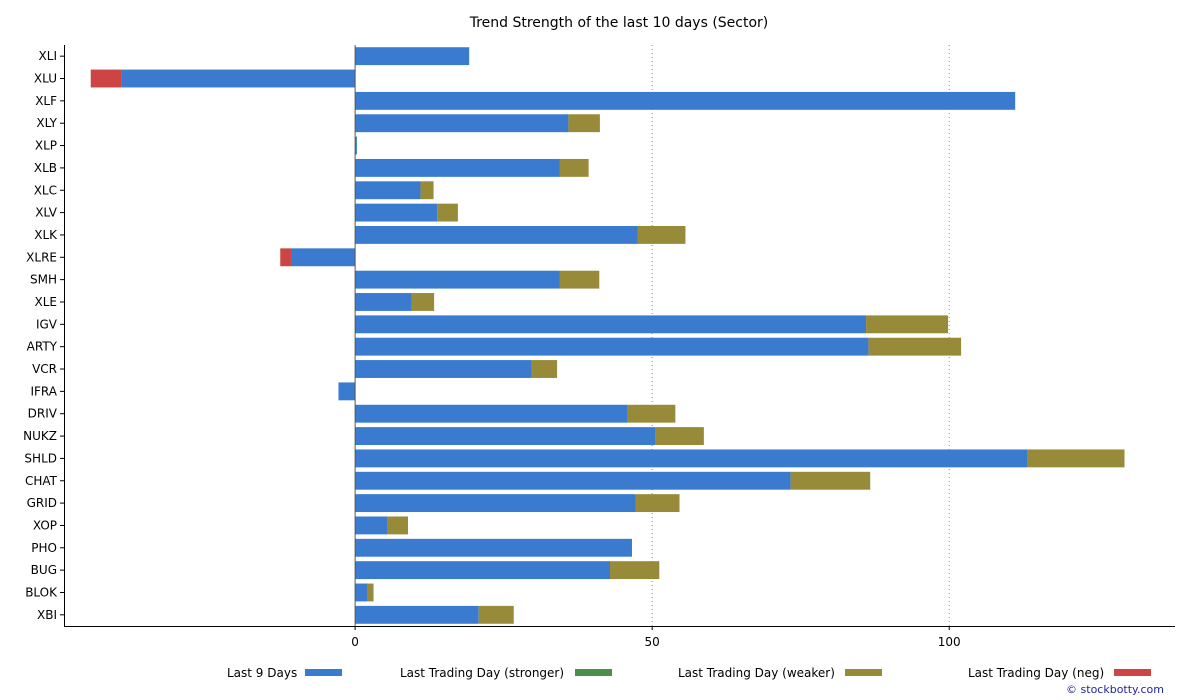  What do you see at coordinates (657, 503) in the screenshot?
I see `bar-grid-last-day-weaker` at bounding box center [657, 503].